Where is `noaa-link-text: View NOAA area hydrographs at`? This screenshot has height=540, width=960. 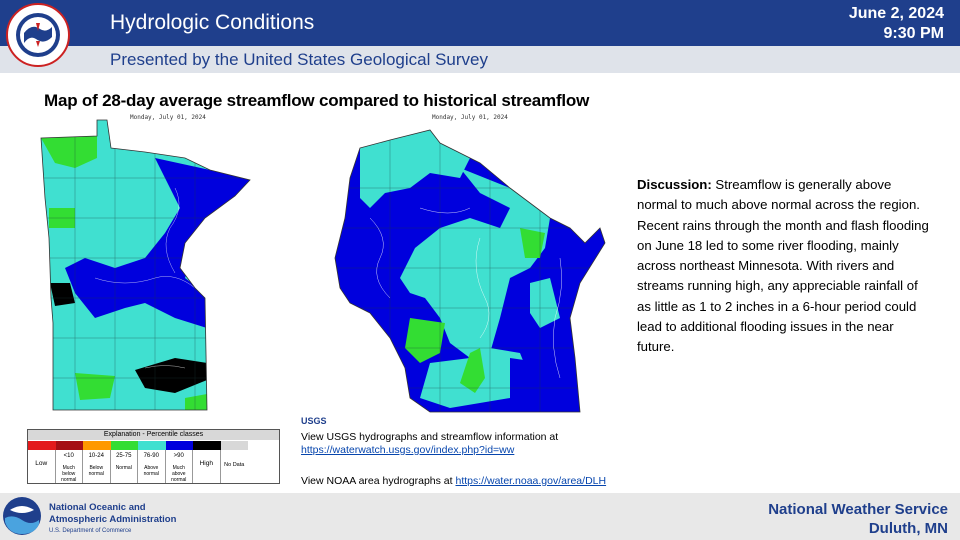 noaa-link-text: View NOAA area hydrographs at is located at coordinates (378, 481).